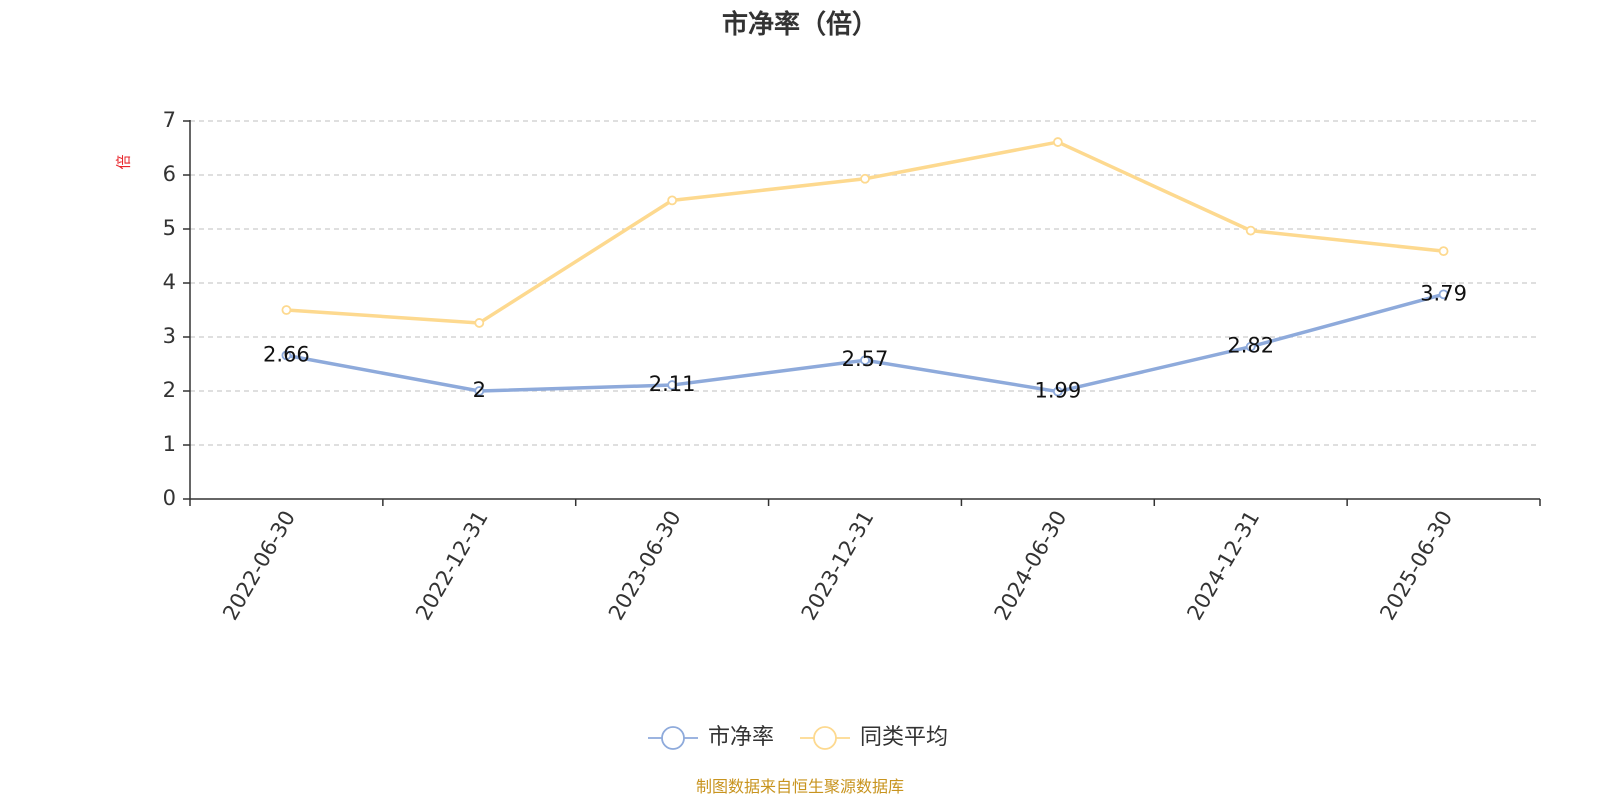 The image size is (1600, 800). What do you see at coordinates (1031, 566) in the screenshot?
I see `x-tick-label: 2024-06-30` at bounding box center [1031, 566].